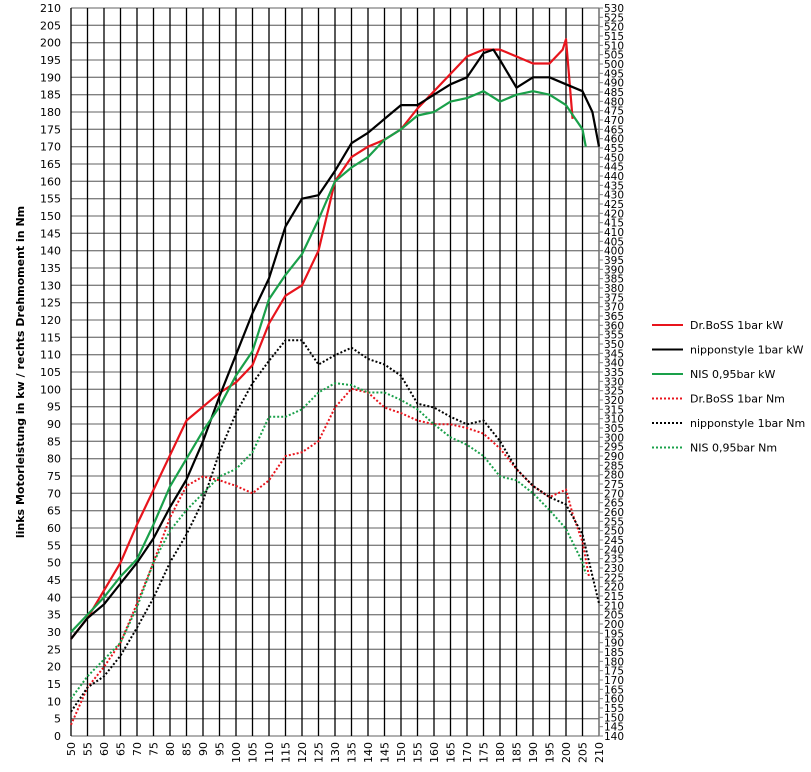  I want to click on x-tick-label: 75, so click(154, 749).